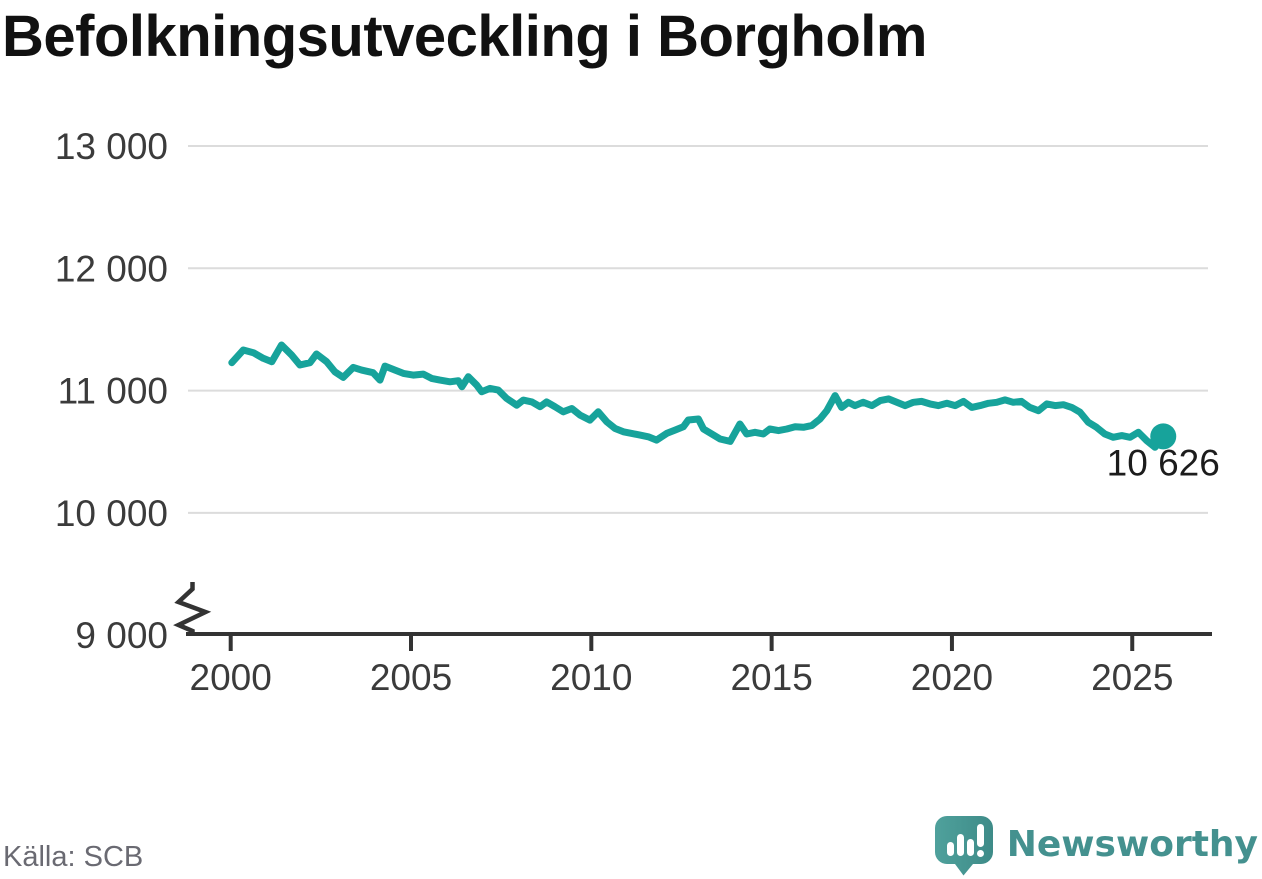 The height and width of the screenshot is (879, 1262). Describe the element at coordinates (411, 677) in the screenshot. I see `x-axis-tick-label: 2005` at that location.